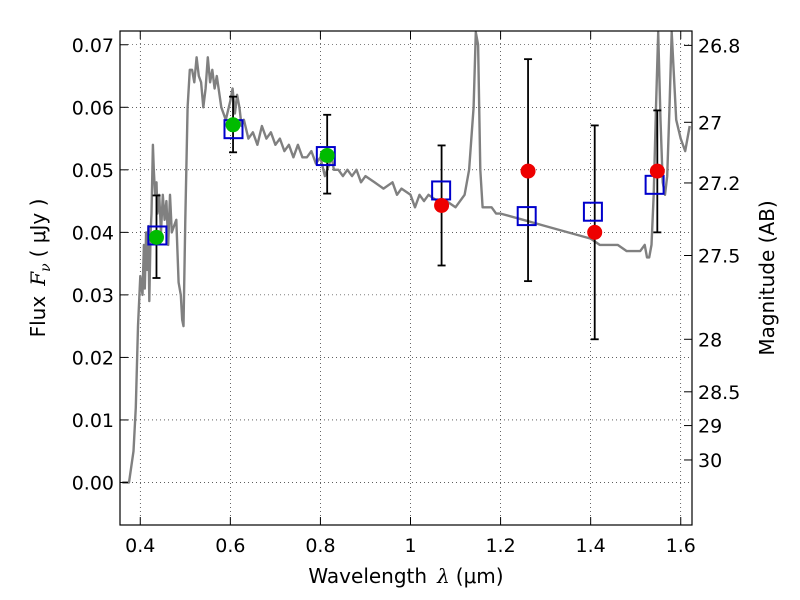 This screenshot has width=800, height=600. I want to click on x-tick-label: 1.2, so click(500, 546).